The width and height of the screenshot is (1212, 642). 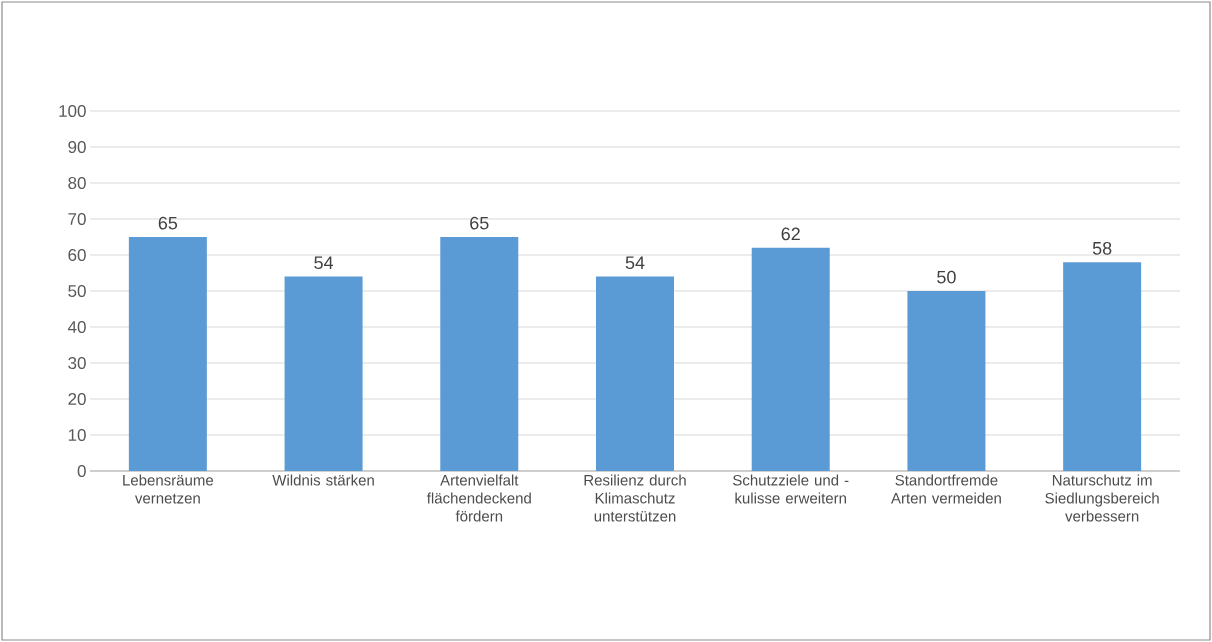 I want to click on y-tick-label: 30, so click(x=77, y=363).